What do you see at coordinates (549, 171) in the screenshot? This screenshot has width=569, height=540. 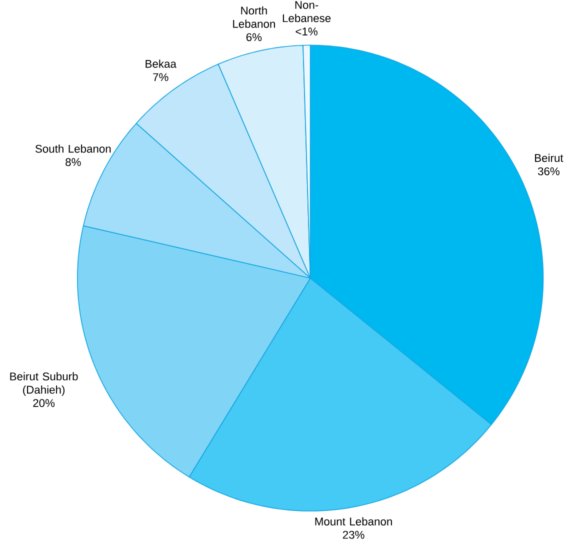 I see `data-label: 36%` at bounding box center [549, 171].